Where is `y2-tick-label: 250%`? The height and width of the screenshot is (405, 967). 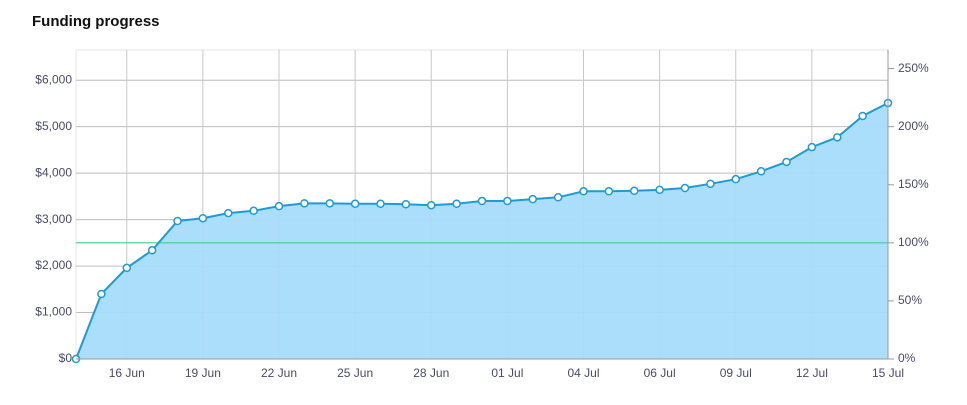
y2-tick-label: 250% is located at coordinates (913, 68).